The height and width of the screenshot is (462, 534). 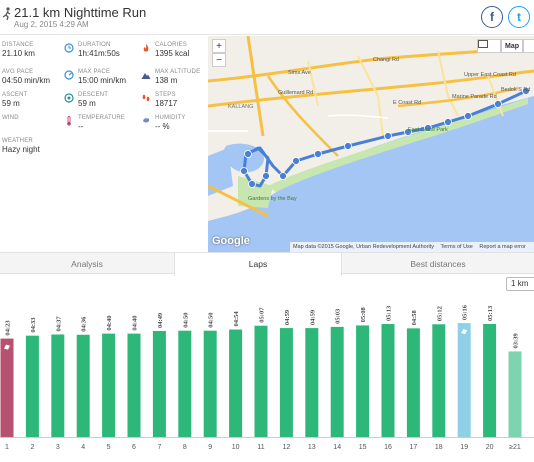 I want to click on stat-value: 1h:41m:50s, so click(x=99, y=53).